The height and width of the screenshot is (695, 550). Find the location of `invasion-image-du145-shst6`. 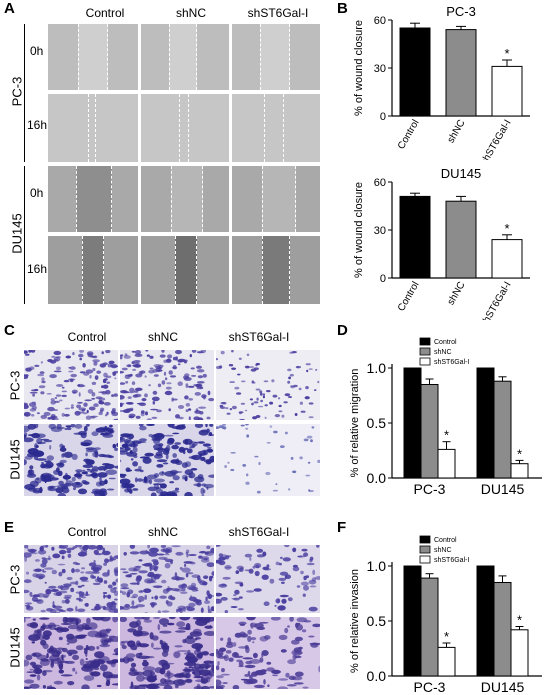

invasion-image-du145-shst6 is located at coordinates (268, 653).